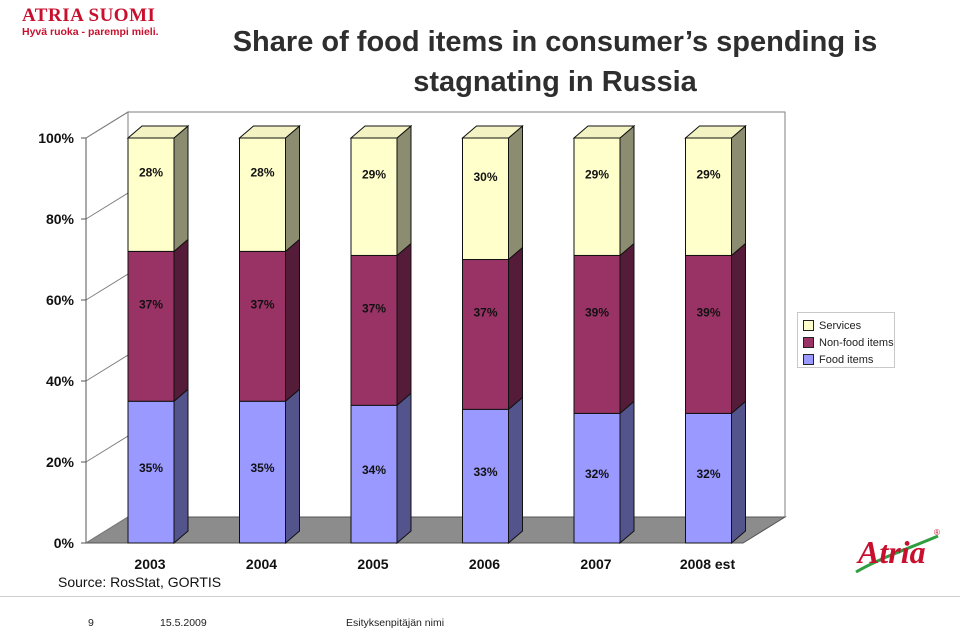 This screenshot has height=640, width=960. What do you see at coordinates (846, 359) in the screenshot?
I see `legend-label: Food items` at bounding box center [846, 359].